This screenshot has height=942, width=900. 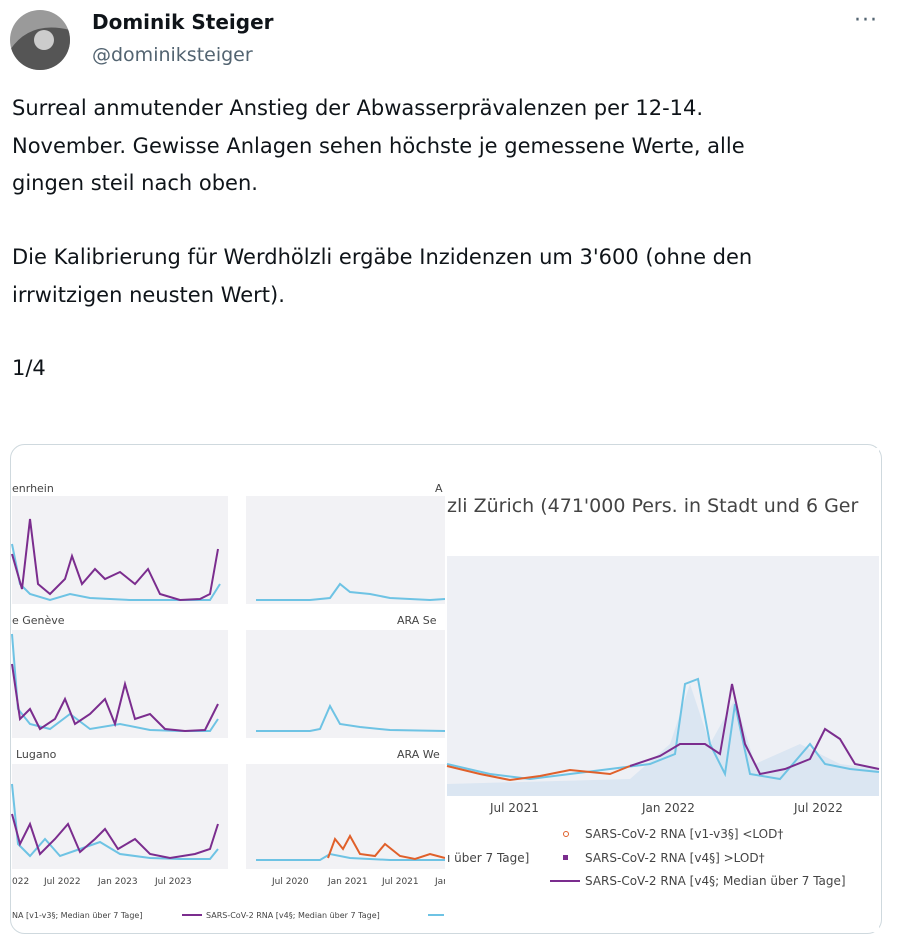 What do you see at coordinates (290, 882) in the screenshot?
I see `x-label: Jul 2020` at bounding box center [290, 882].